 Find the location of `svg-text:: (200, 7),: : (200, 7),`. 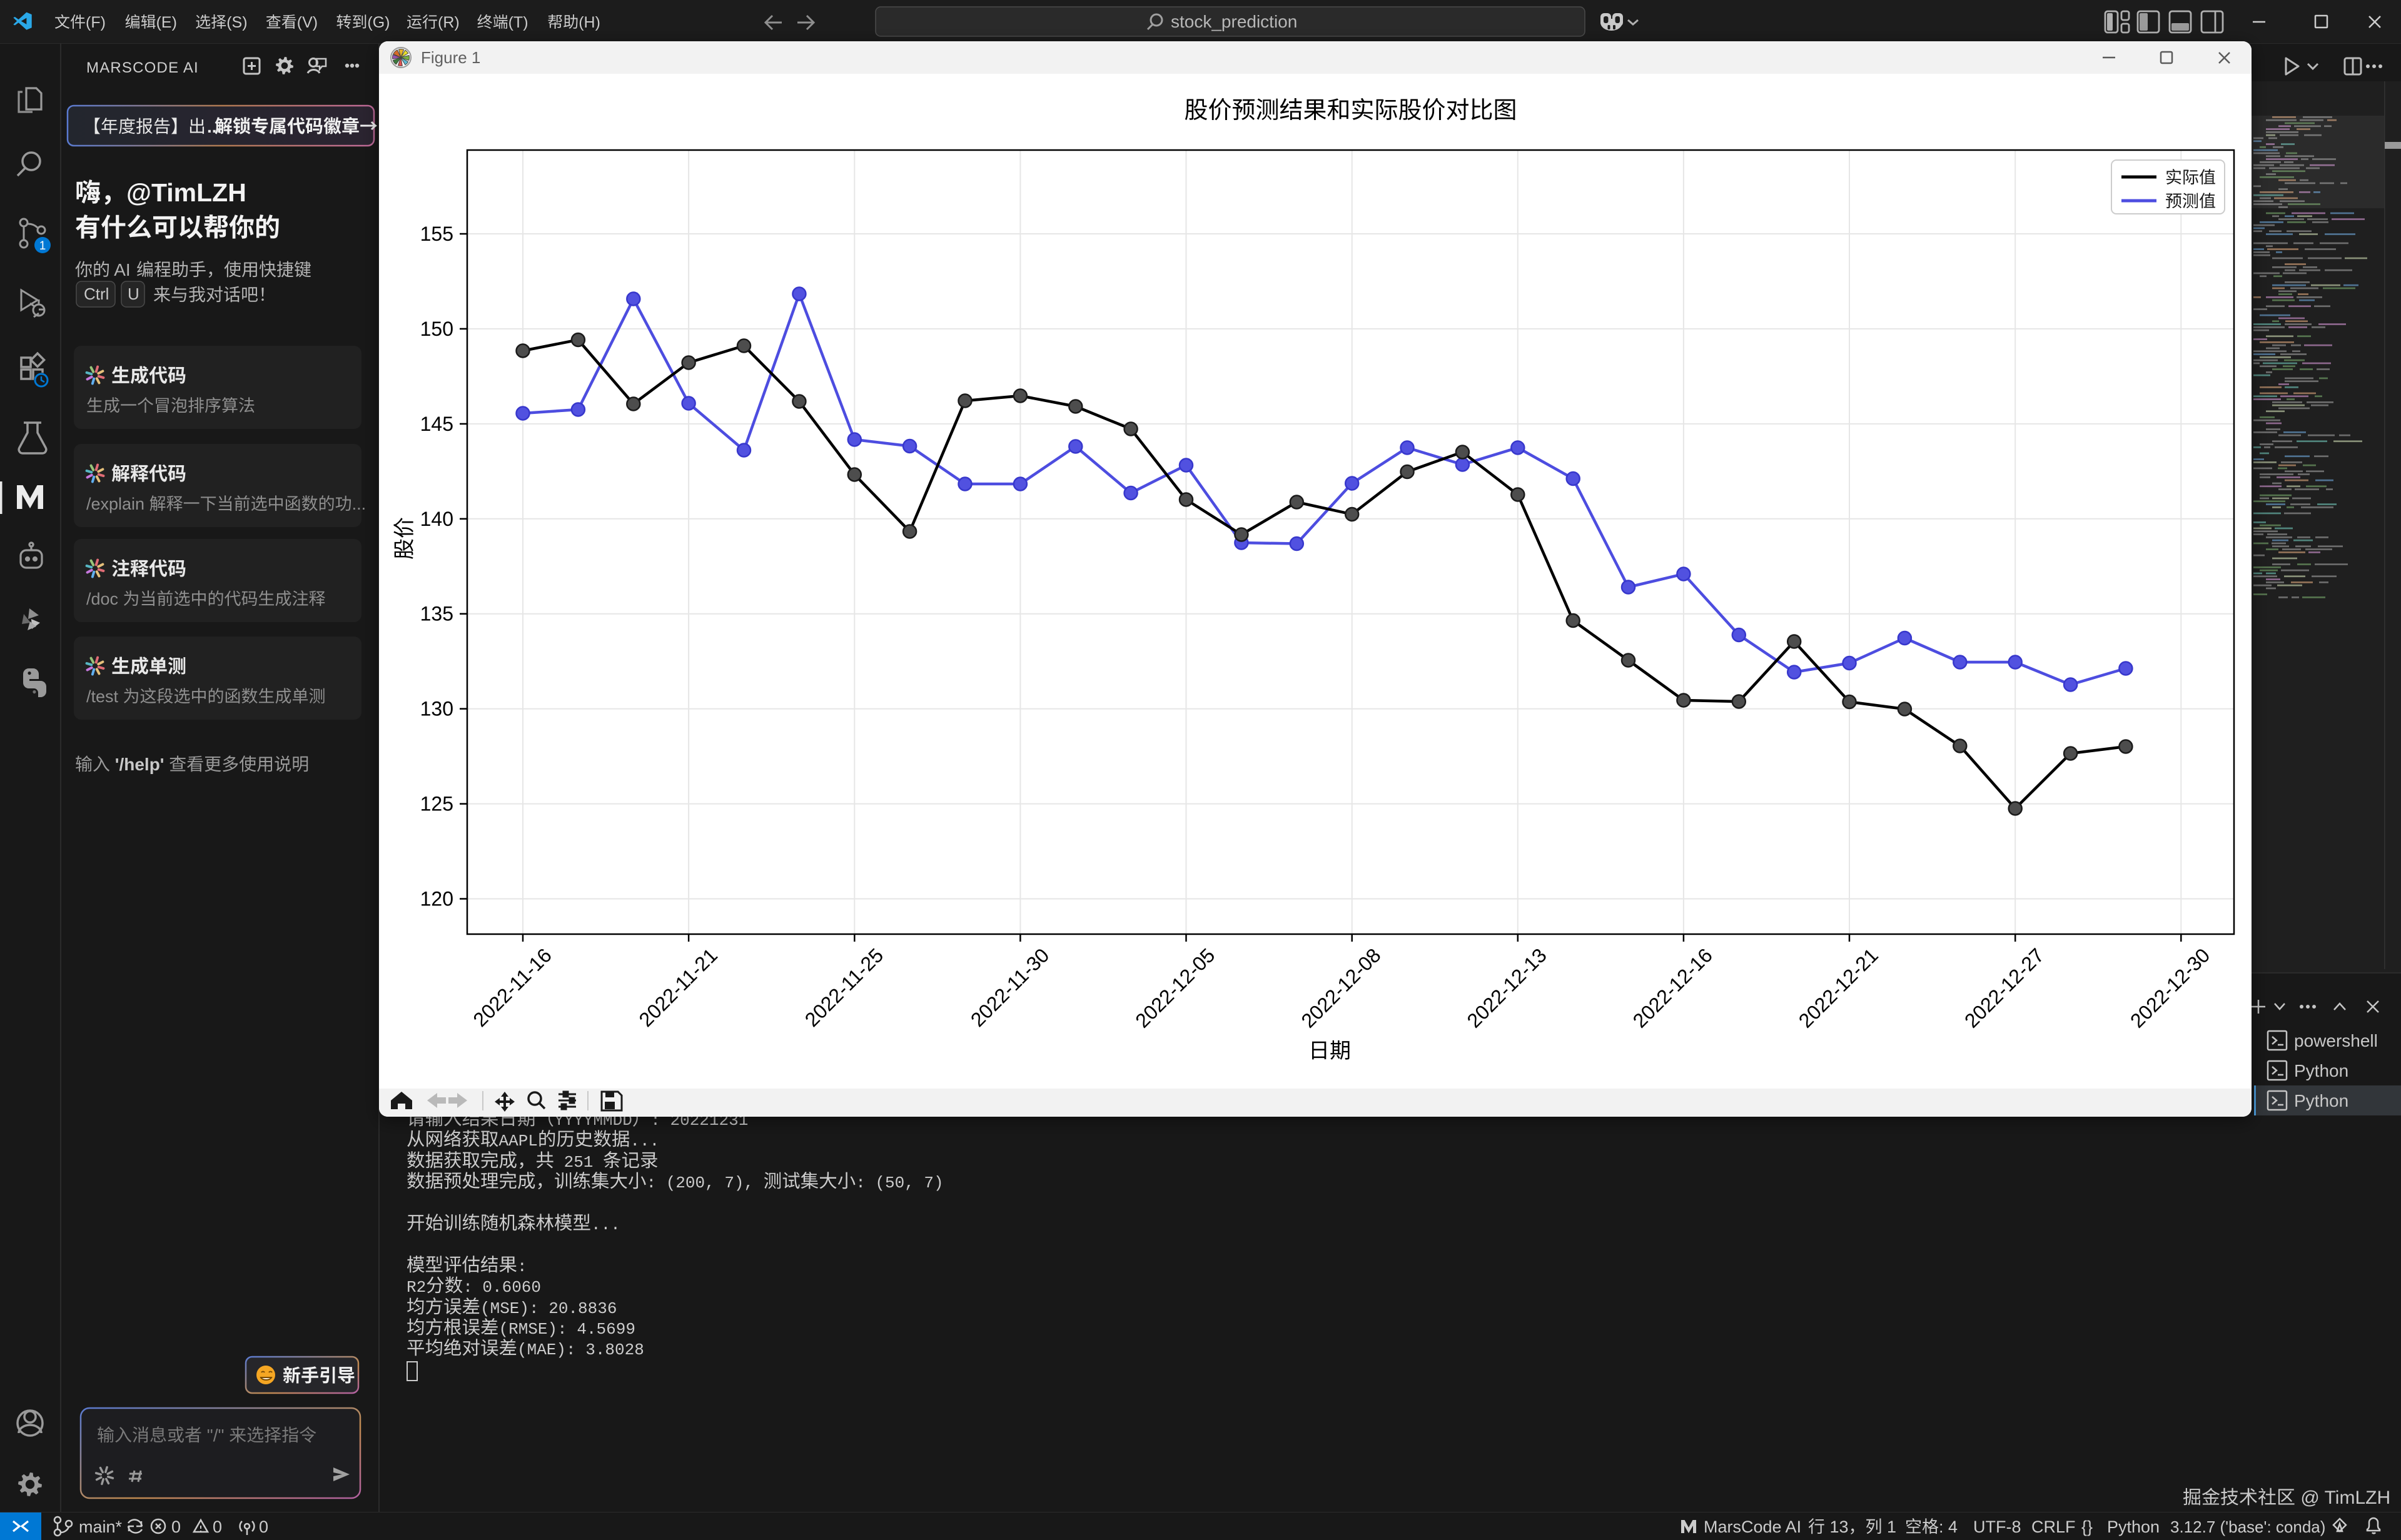

svg-text:: (200, 7),: : (200, 7), is located at coordinates (705, 1183).